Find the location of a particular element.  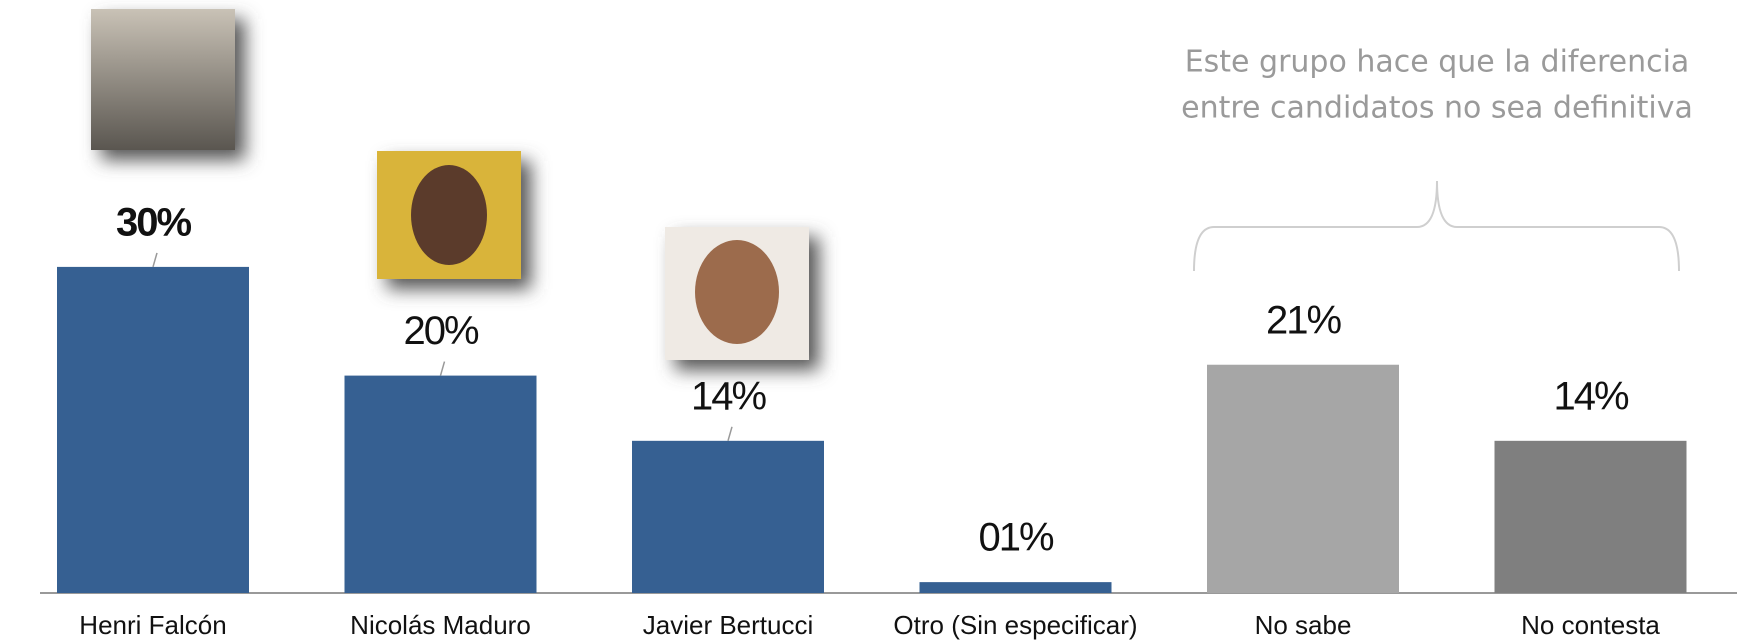

x-tick-label: Henri Falcón is located at coordinates (152, 625).